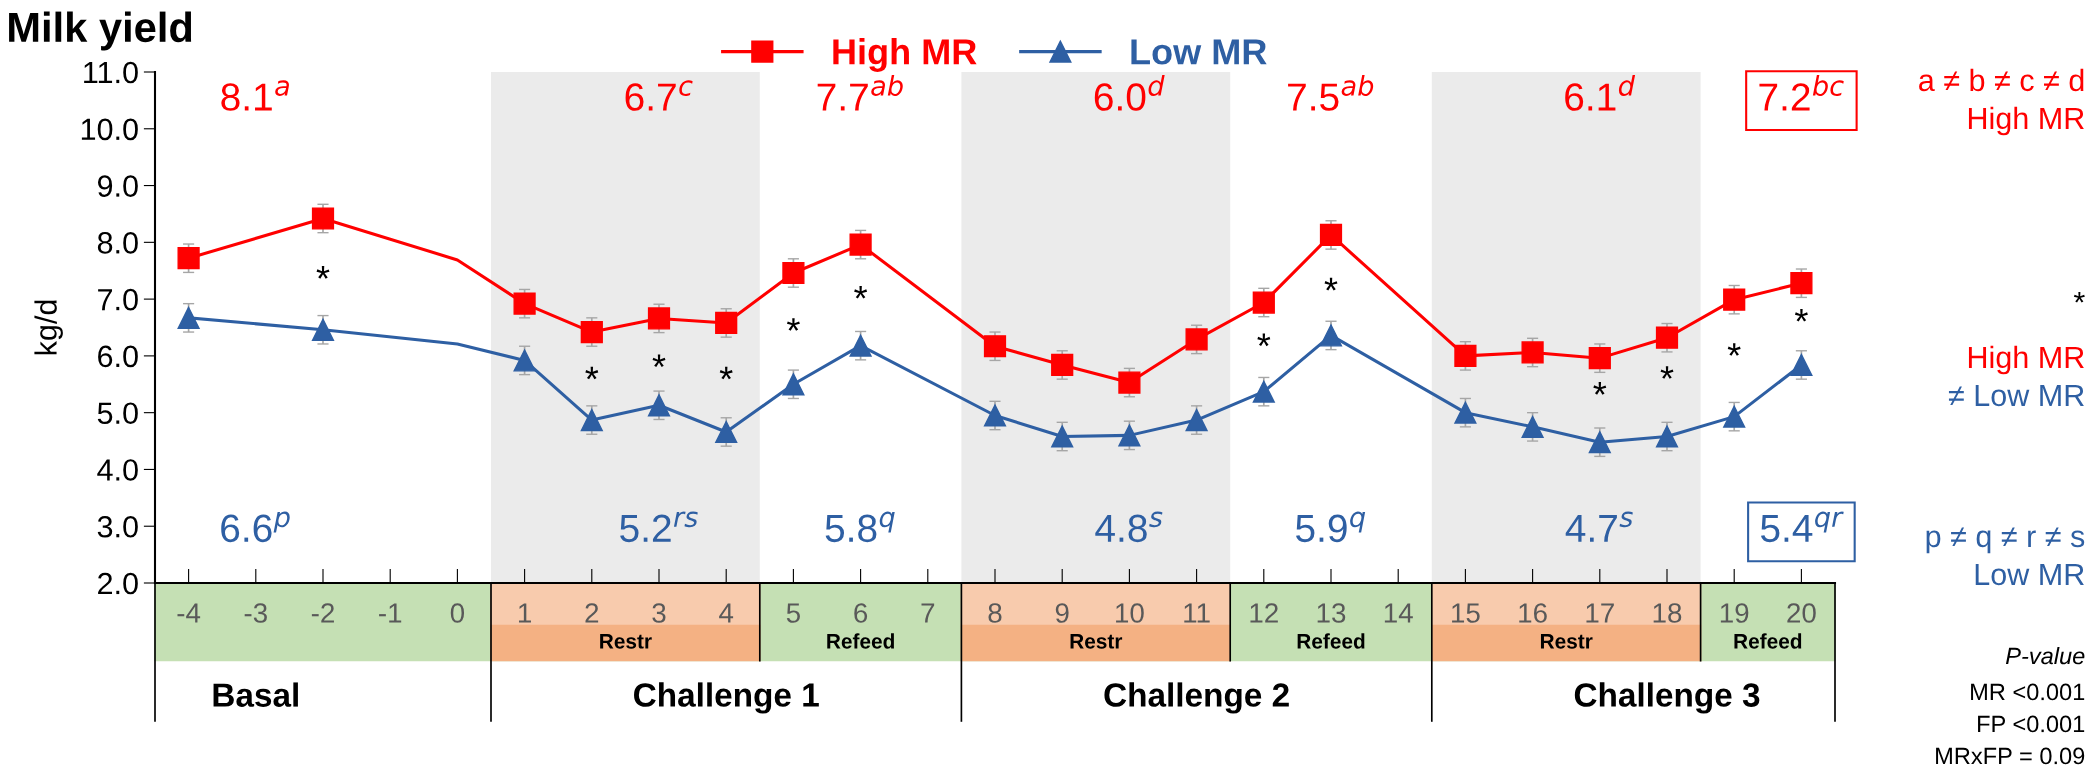 Image resolution: width=2100 pixels, height=773 pixels. I want to click on x-tick-label: 14, so click(1398, 613).